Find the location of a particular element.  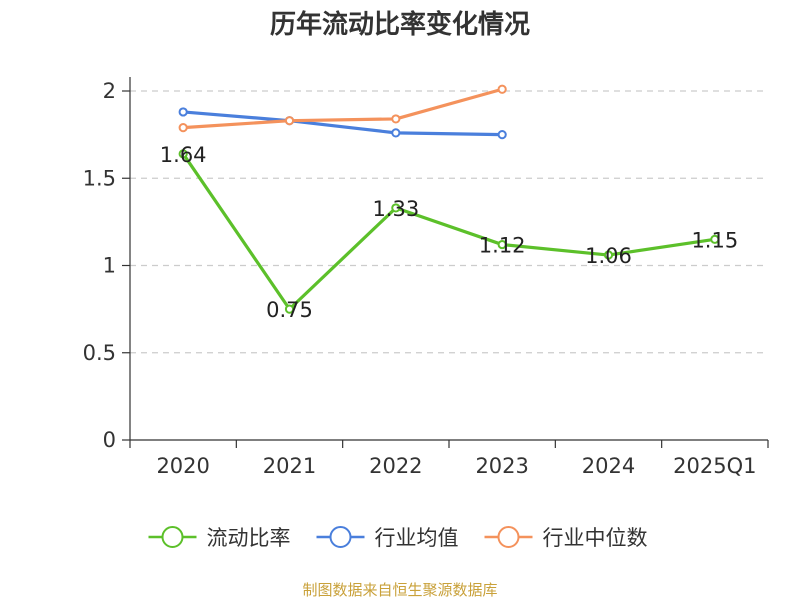

data-label: 1.06 is located at coordinates (608, 256).